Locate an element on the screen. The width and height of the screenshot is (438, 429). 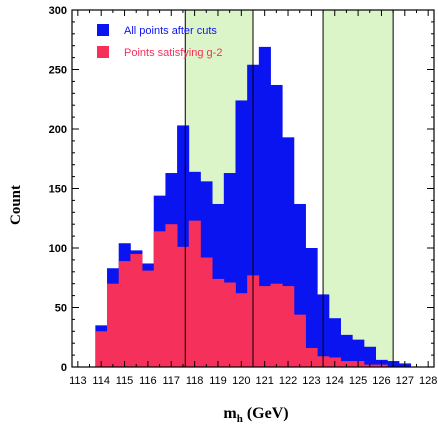
x-tick-label-120: 120 is located at coordinates (241, 381).